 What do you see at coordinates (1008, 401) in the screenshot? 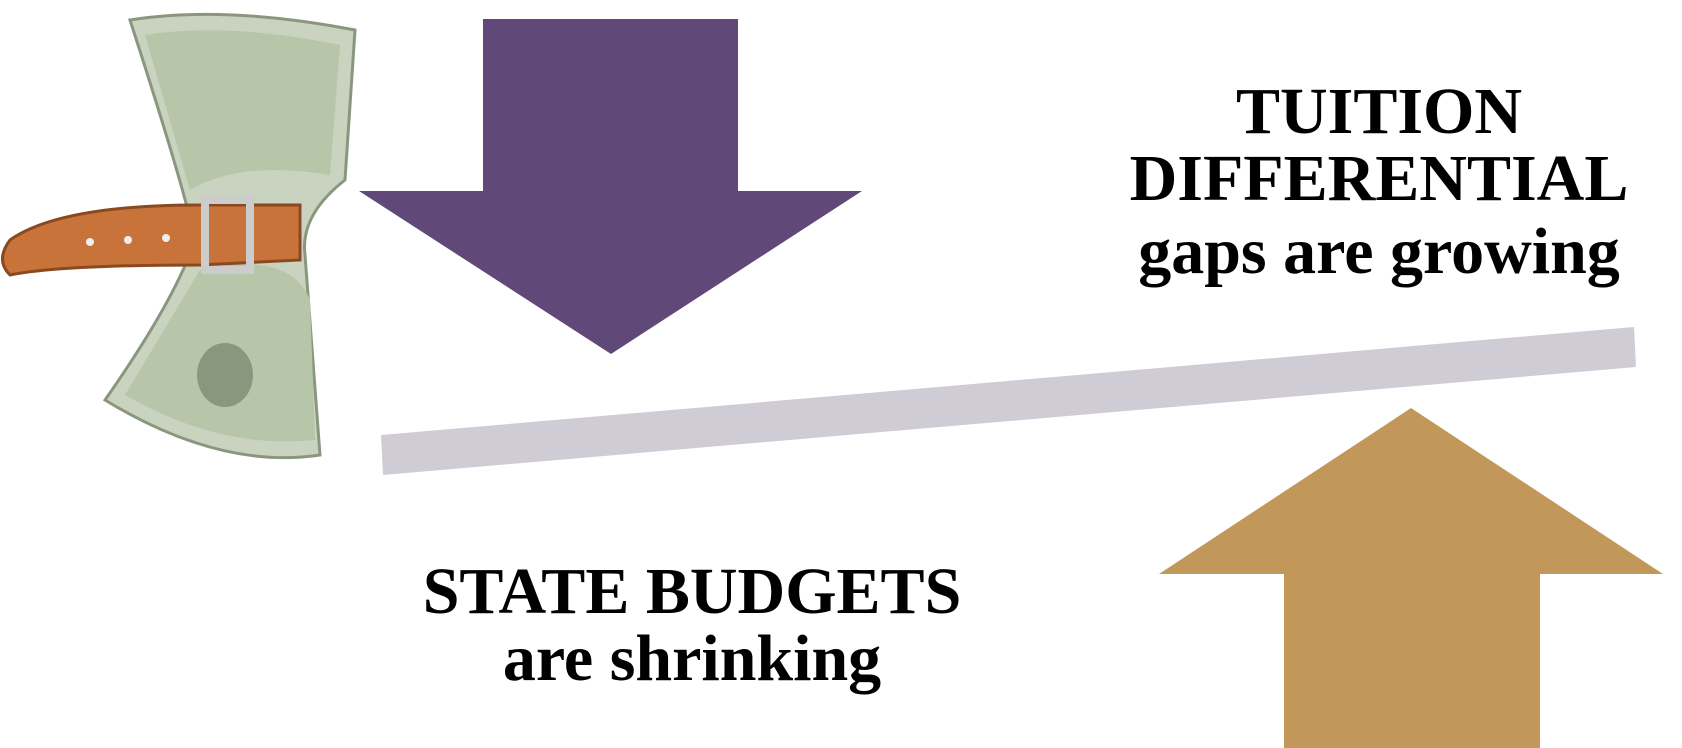
I see `seesaw-bar` at bounding box center [1008, 401].